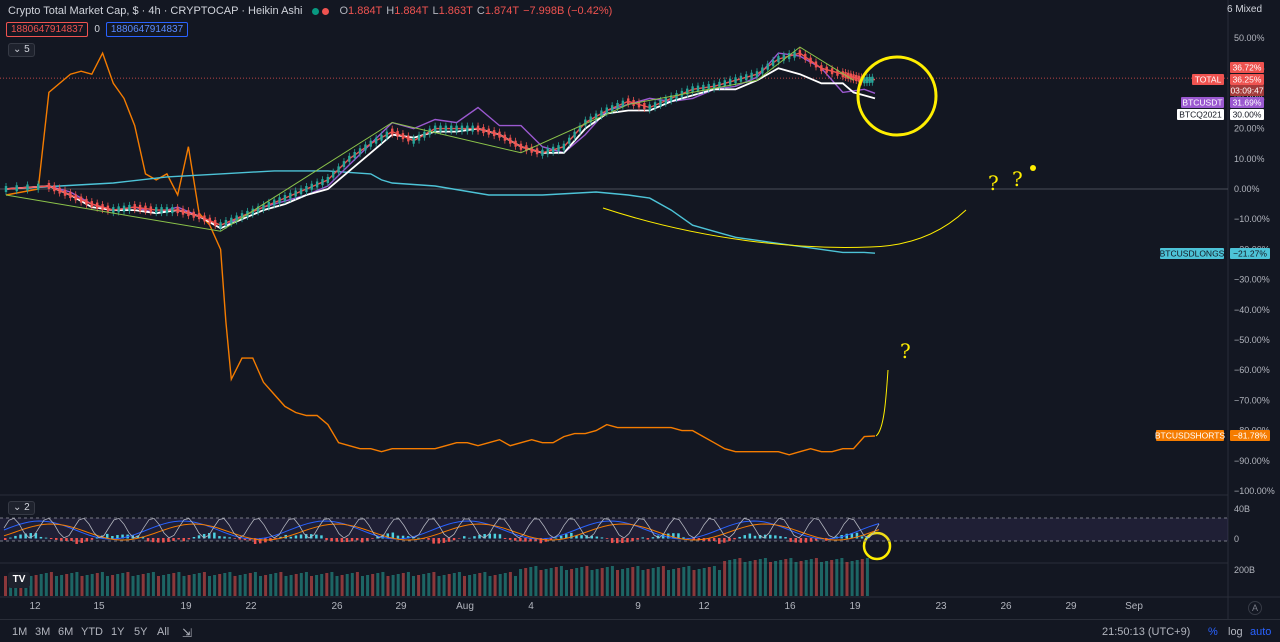 This screenshot has width=1280, height=642. What do you see at coordinates (20, 632) in the screenshot?
I see `timeframe-1m: 1M` at bounding box center [20, 632].